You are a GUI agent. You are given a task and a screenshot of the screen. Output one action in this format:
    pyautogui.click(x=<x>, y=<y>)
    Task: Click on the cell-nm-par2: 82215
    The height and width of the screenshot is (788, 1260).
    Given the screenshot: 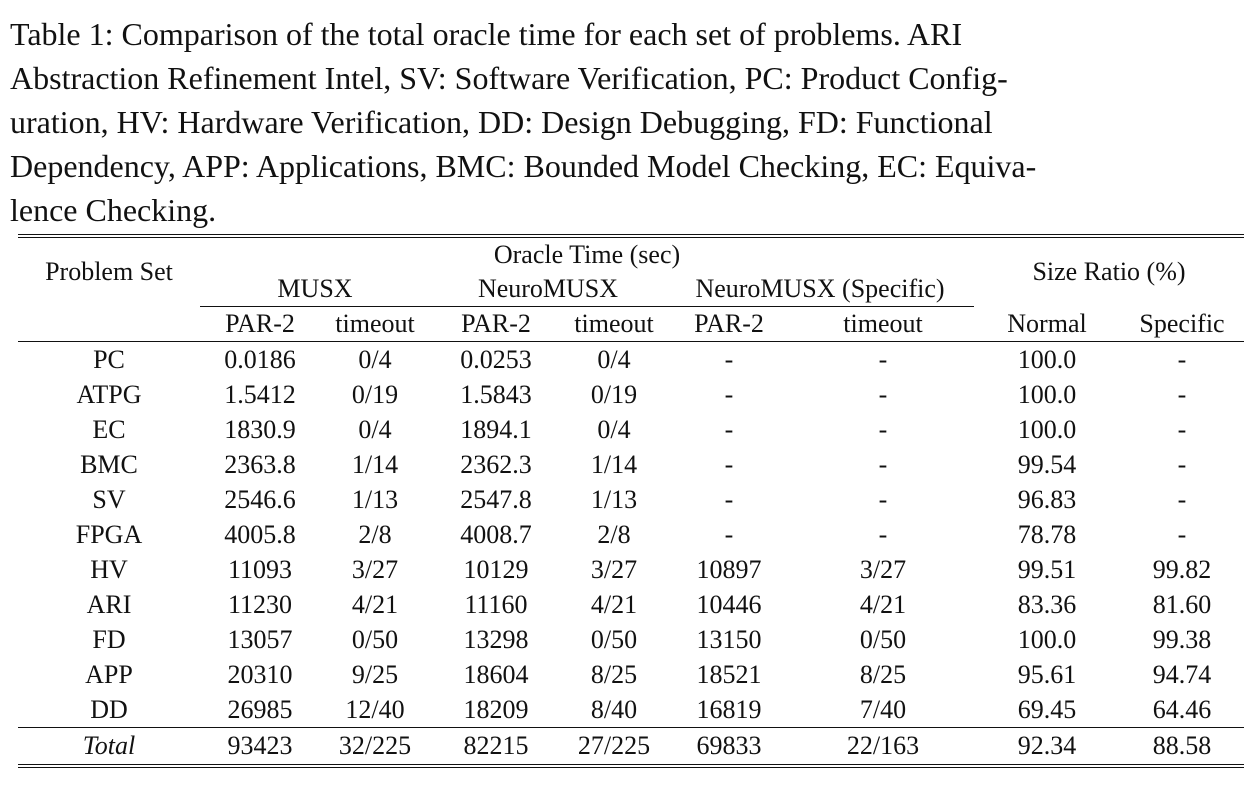 What is the action you would take?
    pyautogui.click(x=496, y=747)
    